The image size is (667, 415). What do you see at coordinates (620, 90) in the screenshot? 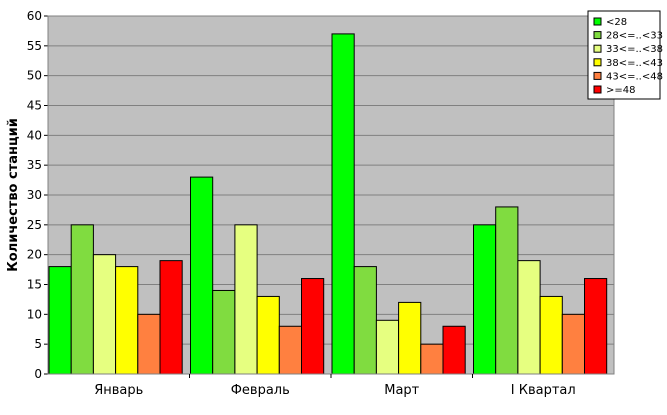
I see `legend-label: >=48` at bounding box center [620, 90].